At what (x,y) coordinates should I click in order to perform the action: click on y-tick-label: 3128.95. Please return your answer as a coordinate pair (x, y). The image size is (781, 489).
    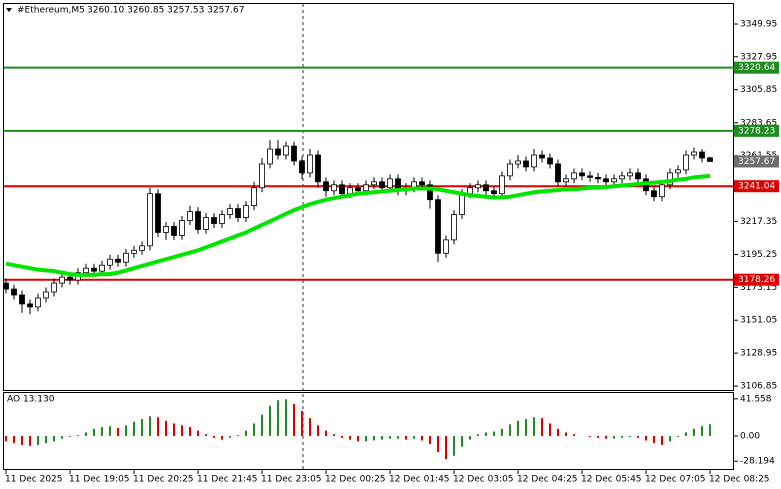
    Looking at the image, I should click on (758, 354).